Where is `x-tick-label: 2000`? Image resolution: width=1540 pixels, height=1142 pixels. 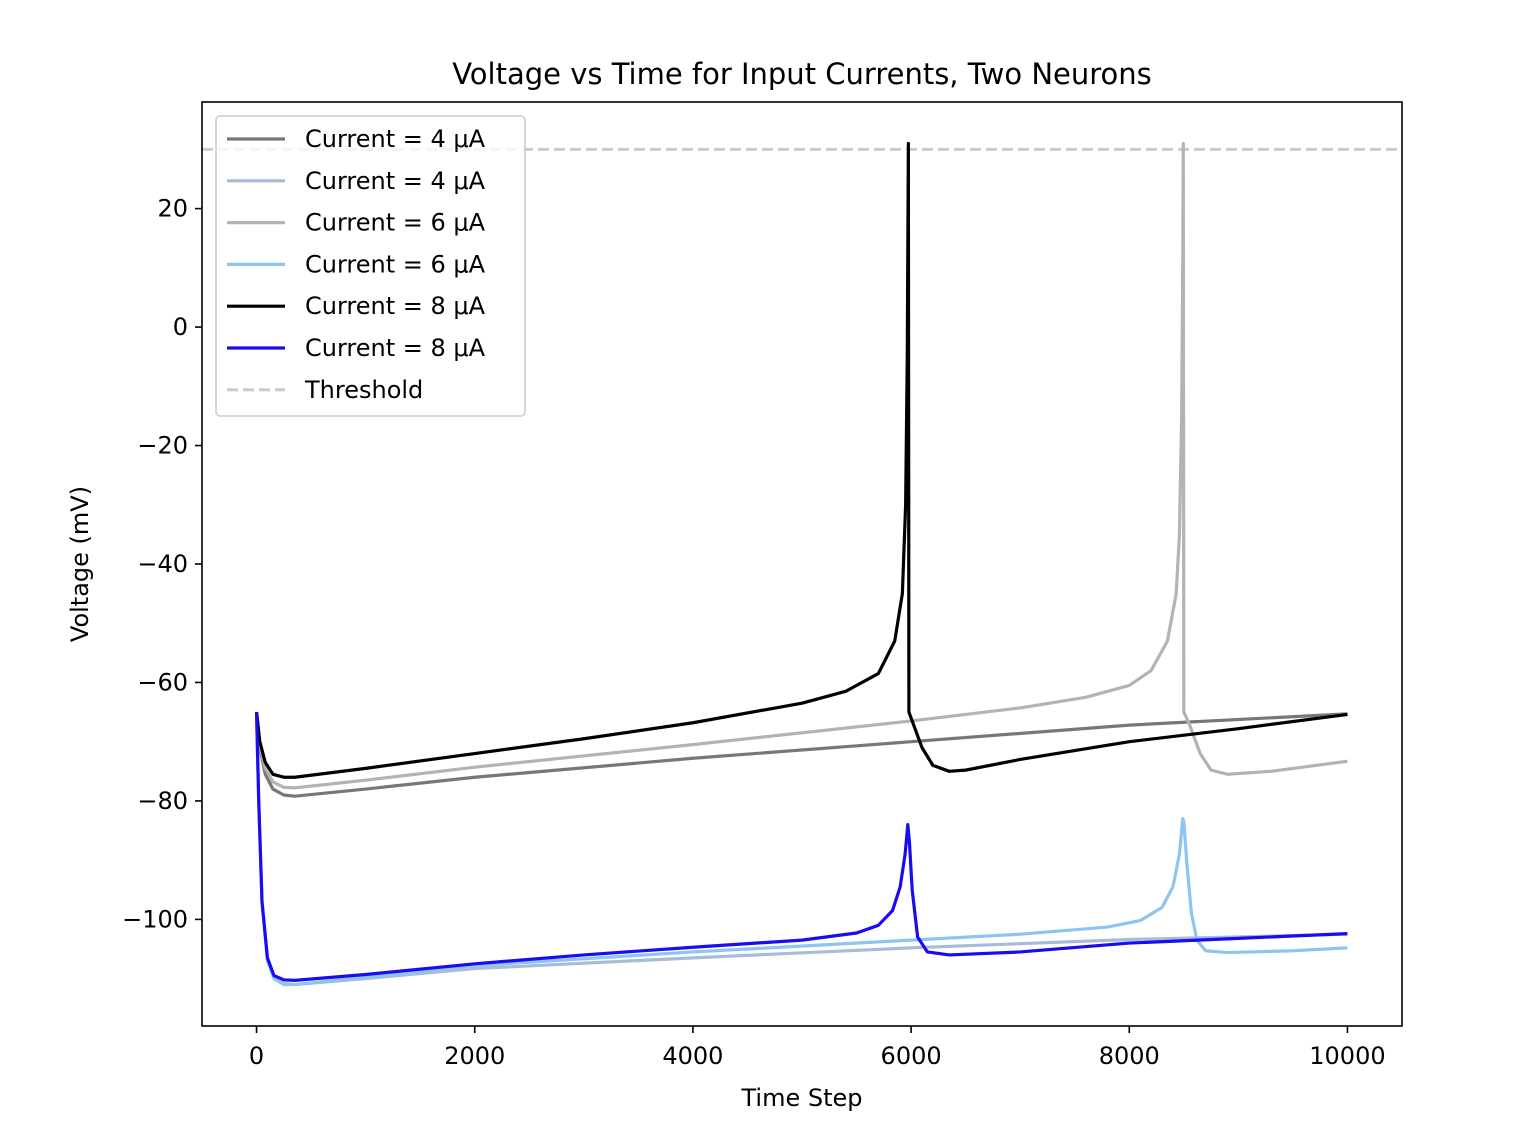 x-tick-label: 2000 is located at coordinates (474, 1056).